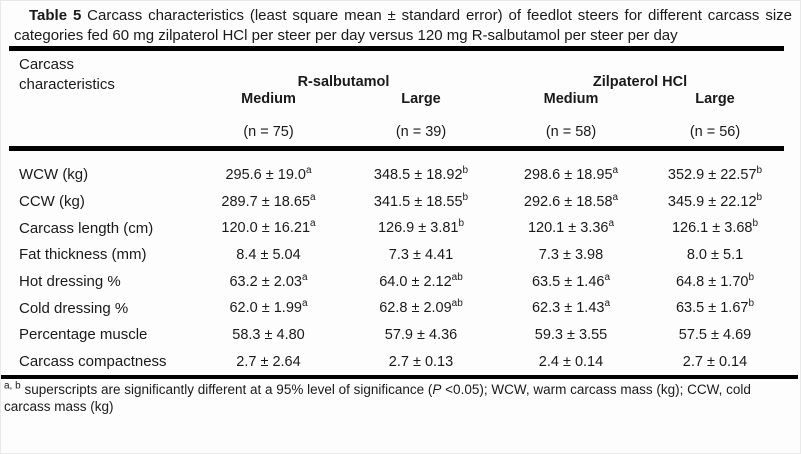  Describe the element at coordinates (421, 361) in the screenshot. I see `value-cell: 2.7 ± 0.13` at that location.